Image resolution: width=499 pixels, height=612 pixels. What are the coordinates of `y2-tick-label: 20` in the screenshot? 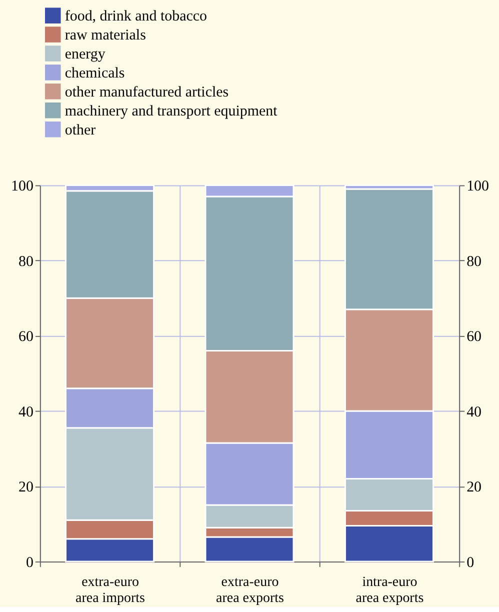 It's located at (474, 488).